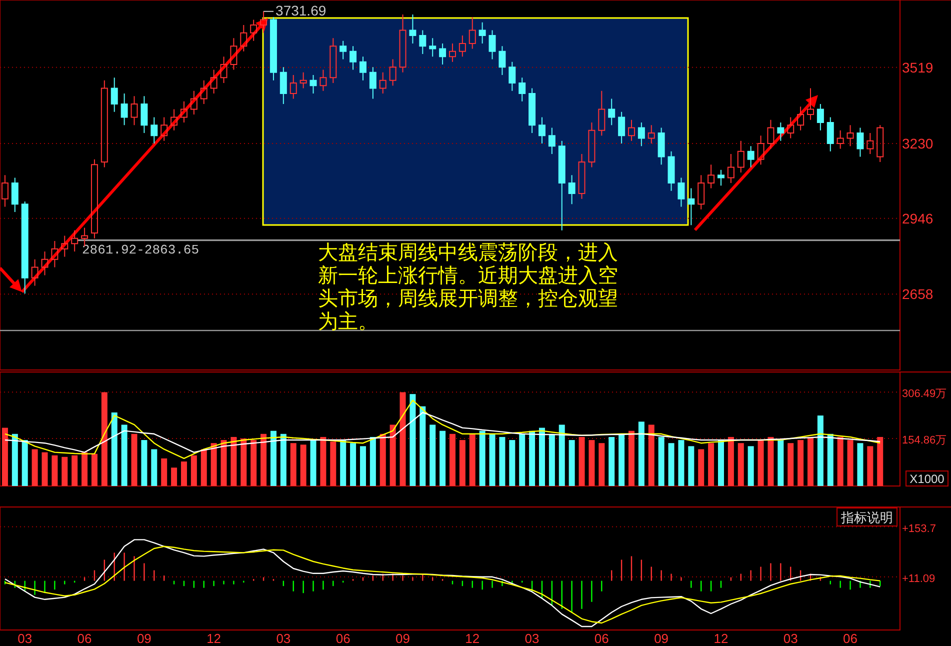  Describe the element at coordinates (918, 218) in the screenshot. I see `y-tick-label: 2946` at that location.